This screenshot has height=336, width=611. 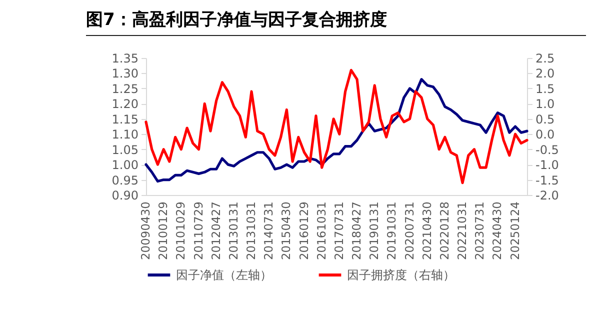 I want to click on y2-tick-label: 0.5, so click(x=545, y=119).